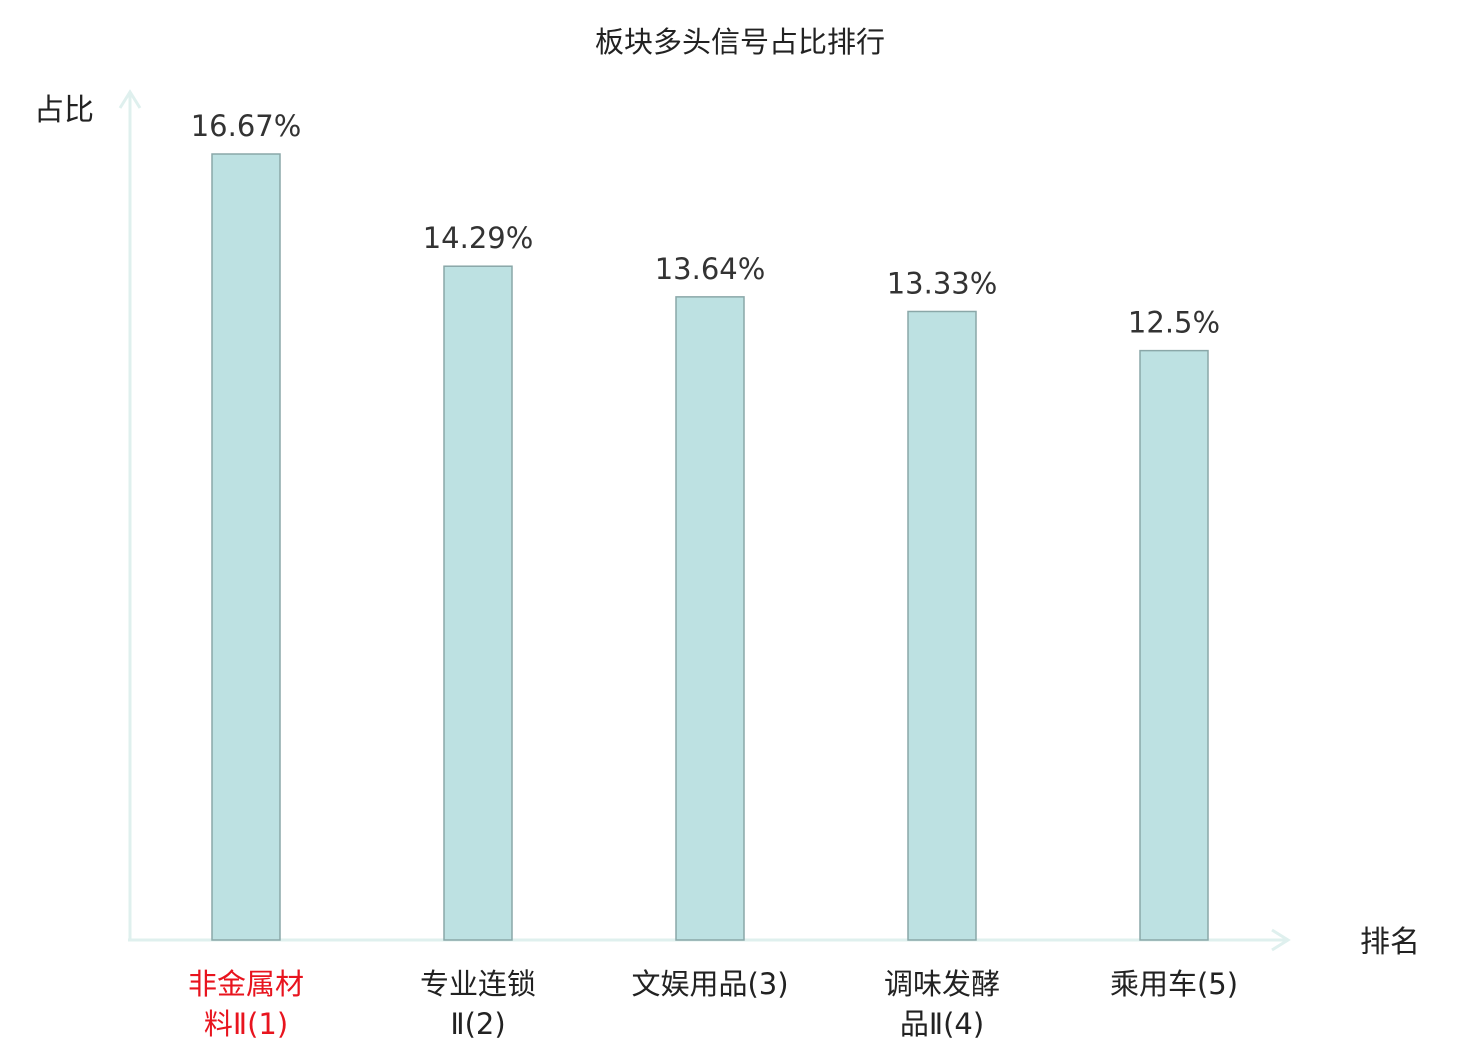  What do you see at coordinates (246, 126) in the screenshot?
I see `bar-value-label-1: 16.67%` at bounding box center [246, 126].